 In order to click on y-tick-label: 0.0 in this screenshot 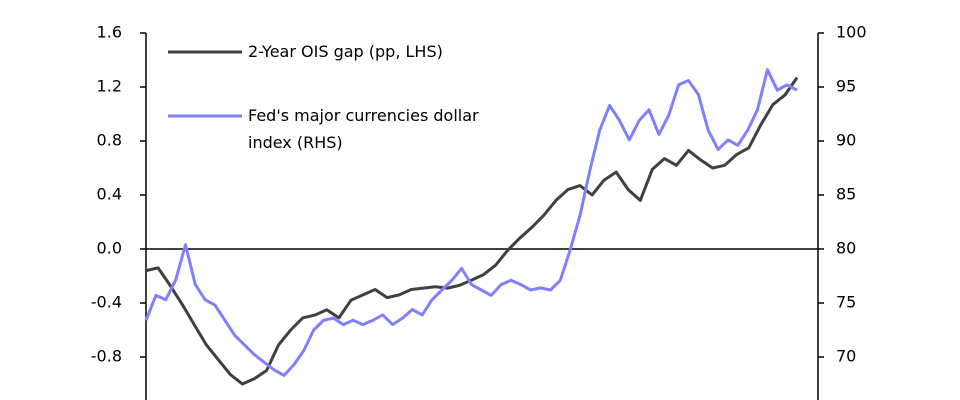, I will do `click(109, 248)`.